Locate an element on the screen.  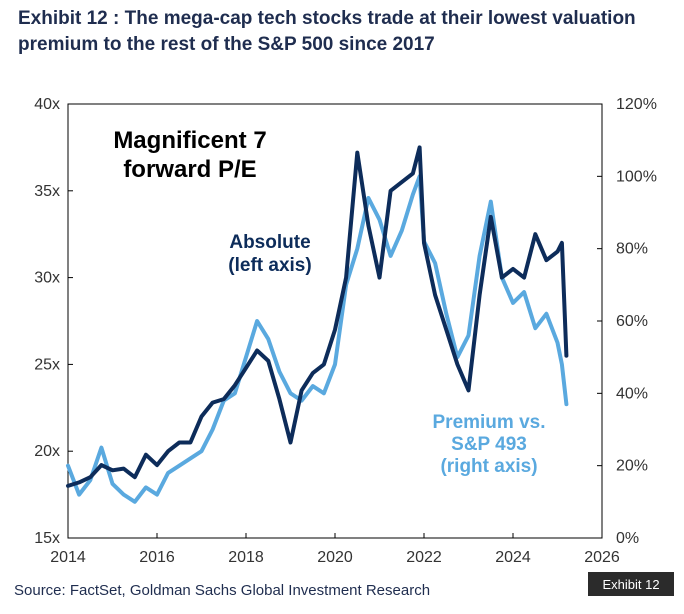
x-axis: 2014 2016 2018 2020 2022 2024 2026 is located at coordinates (335, 549).